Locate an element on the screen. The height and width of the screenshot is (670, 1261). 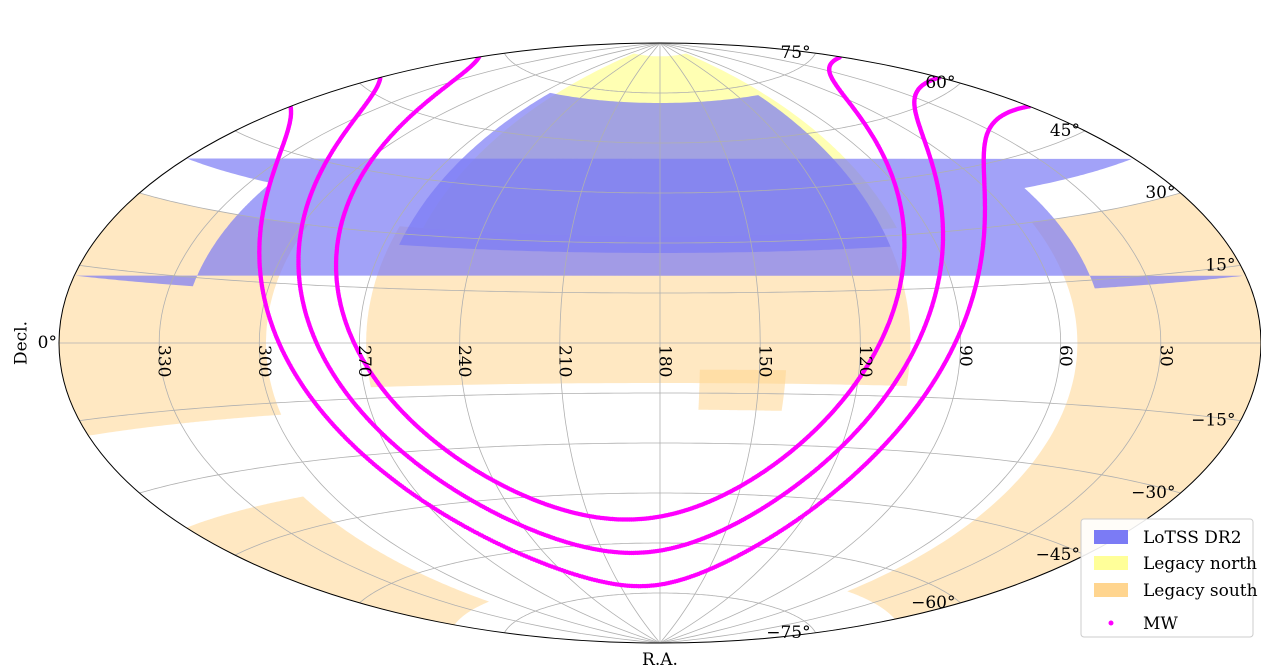
mw-point-b10-359.5 is located at coordinates (419, 428).